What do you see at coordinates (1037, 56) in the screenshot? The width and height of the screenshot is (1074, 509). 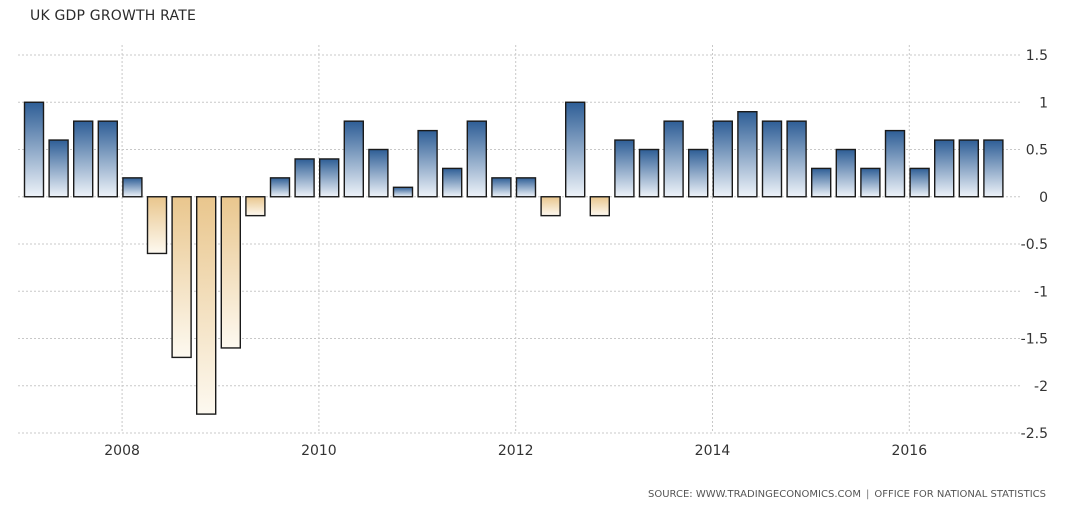 I see `y-tick-label: 1.5` at bounding box center [1037, 56].